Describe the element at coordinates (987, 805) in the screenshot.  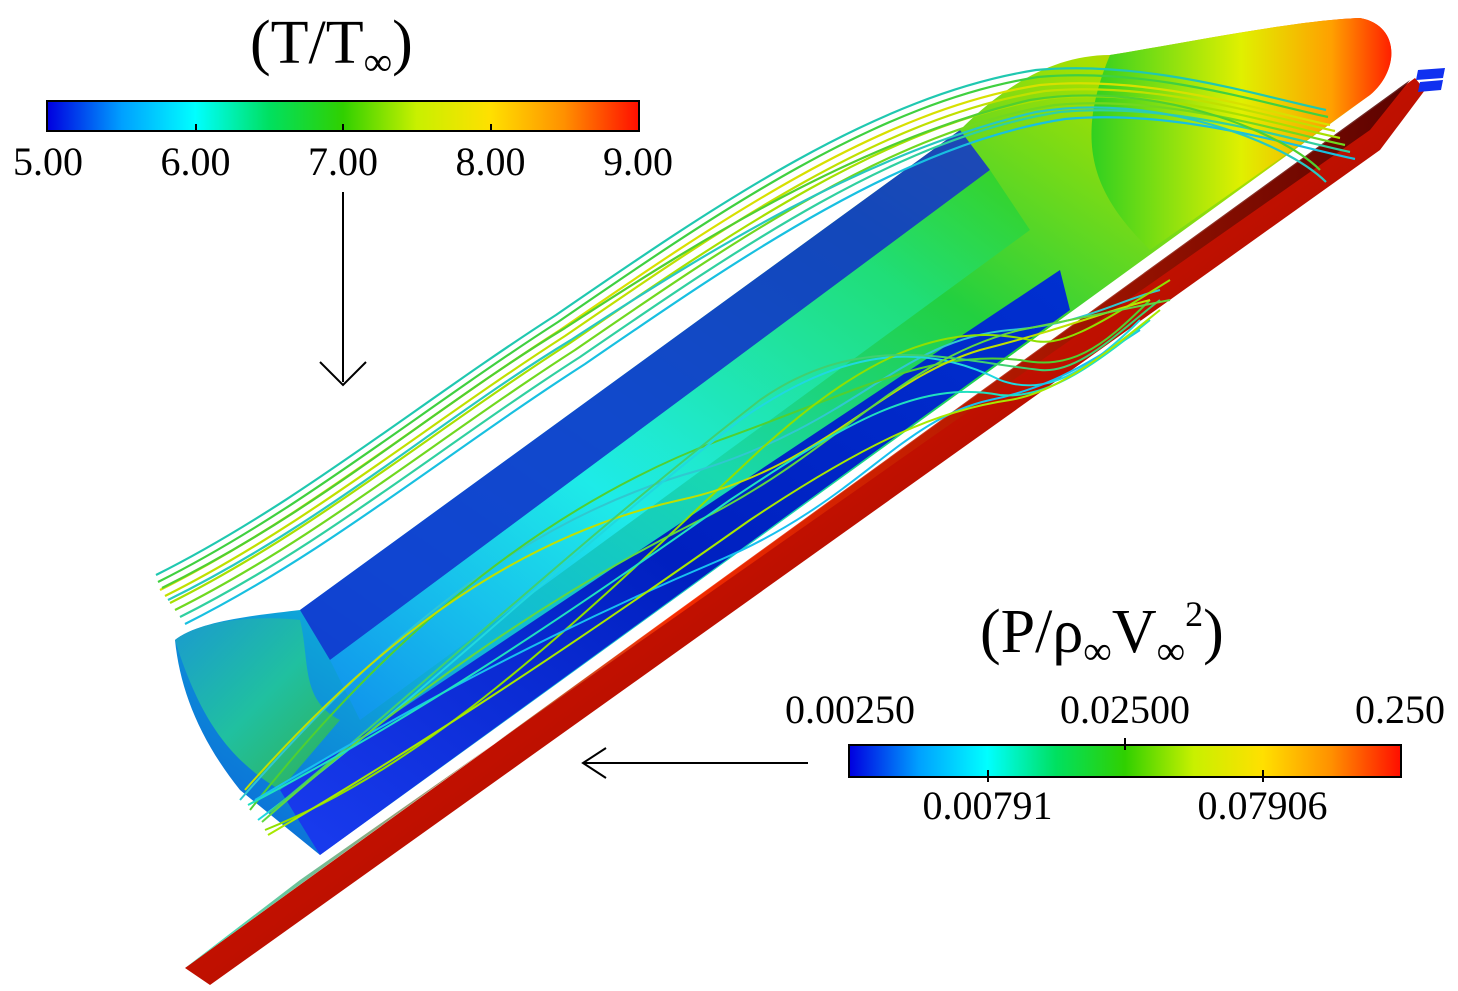
I see `pressure-bottom-tick-label: 0.00791` at that location.